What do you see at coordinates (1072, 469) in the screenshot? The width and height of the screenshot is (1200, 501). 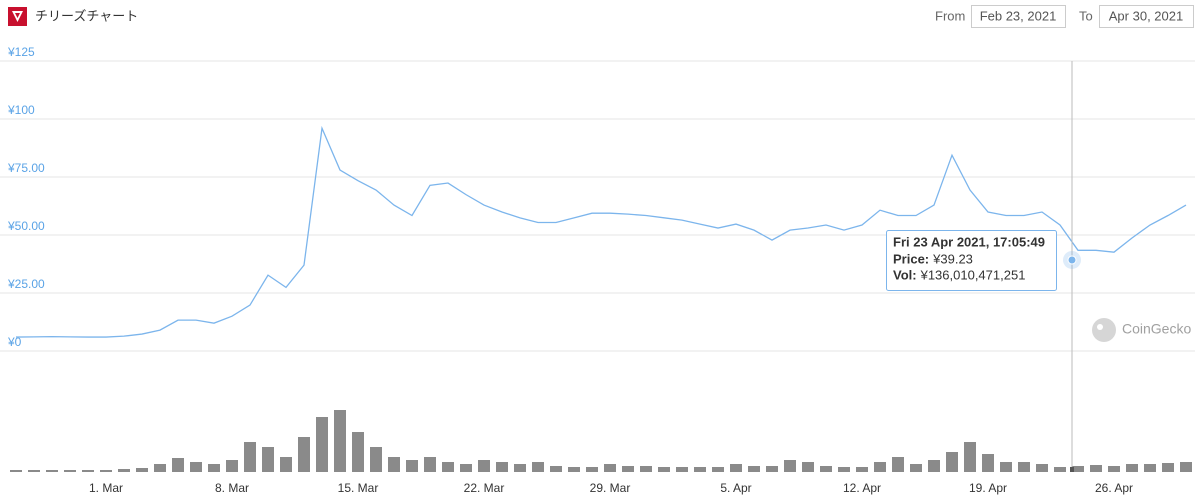 I see `hover-volume-bar` at bounding box center [1072, 469].